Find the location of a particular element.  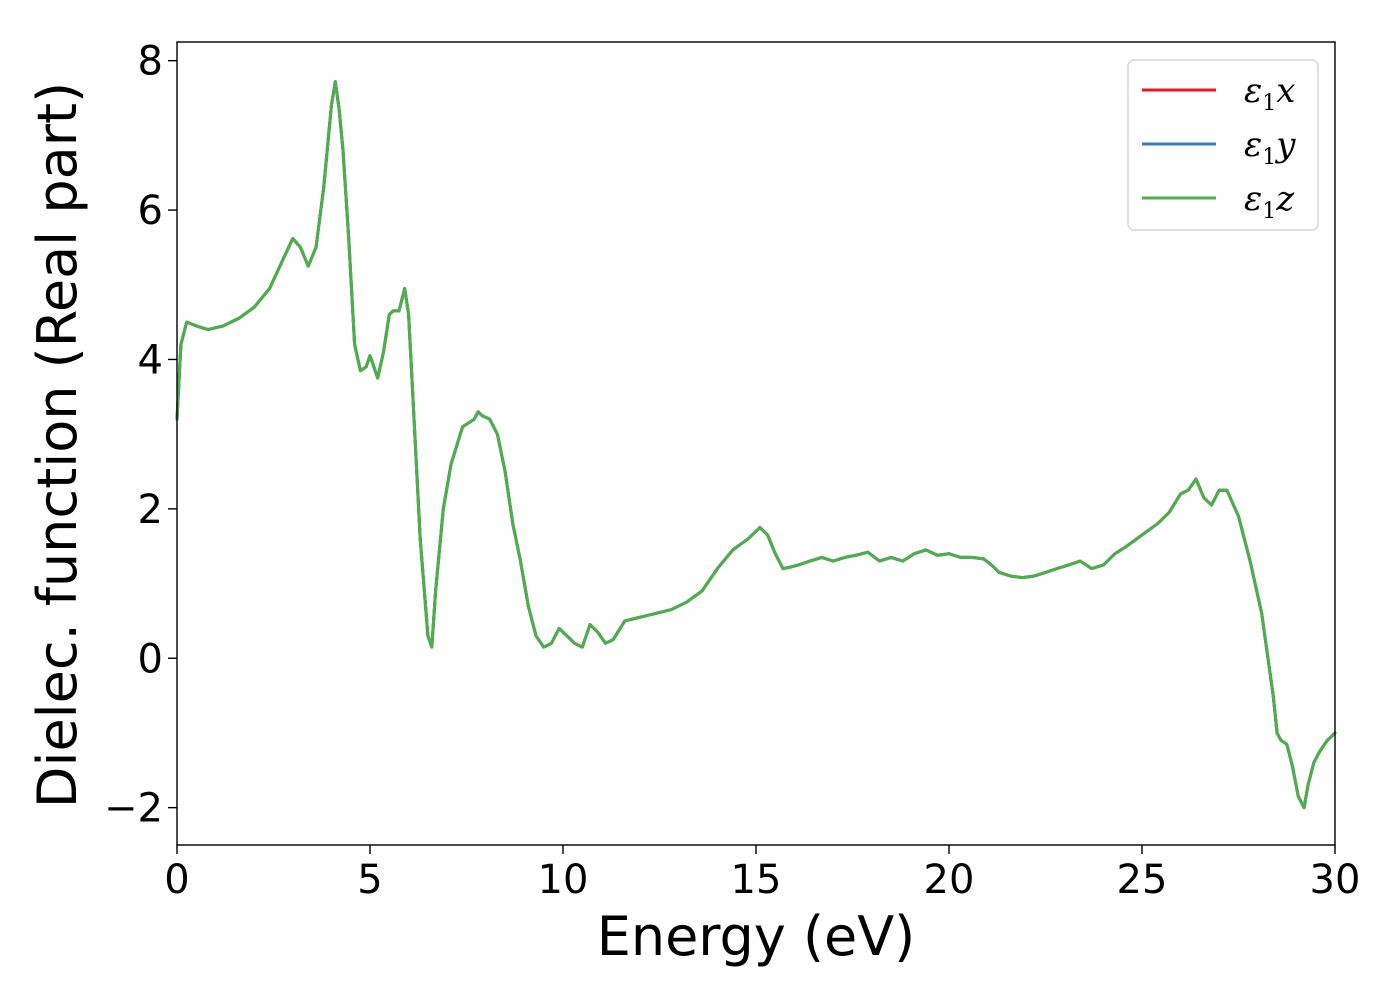

y-tick-label: 6 is located at coordinates (150, 211).